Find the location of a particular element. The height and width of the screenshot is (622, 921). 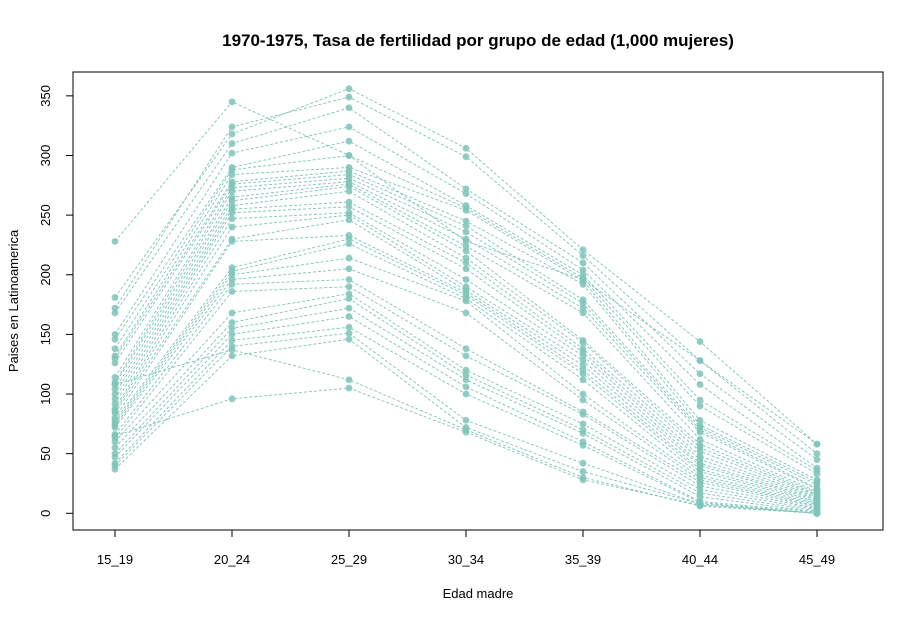

x-tick-label: 25_29 is located at coordinates (349, 559).